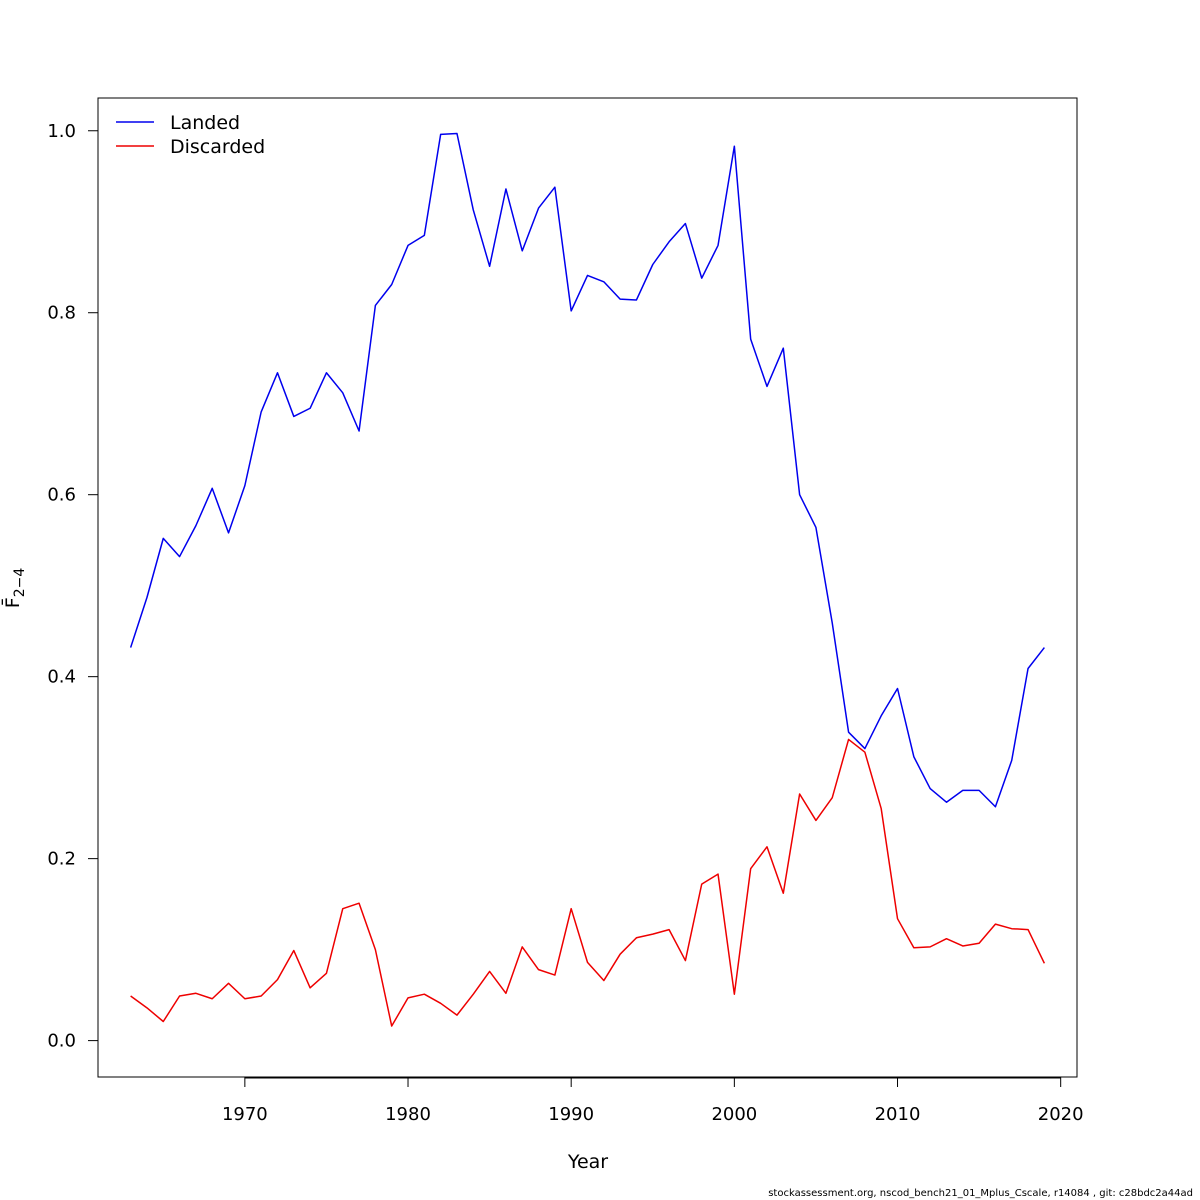 The width and height of the screenshot is (1200, 1200). I want to click on y-tick-label: 0.6, so click(61, 495).